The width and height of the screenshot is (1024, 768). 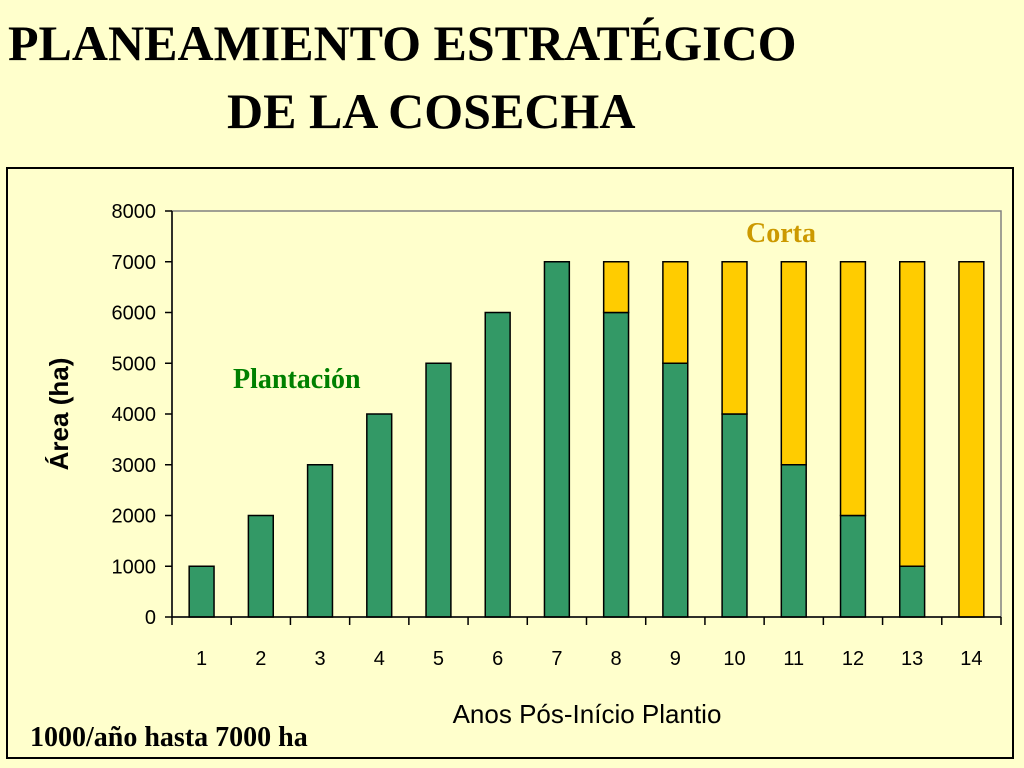 What do you see at coordinates (150, 618) in the screenshot?
I see `y-tick-label: 0` at bounding box center [150, 618].